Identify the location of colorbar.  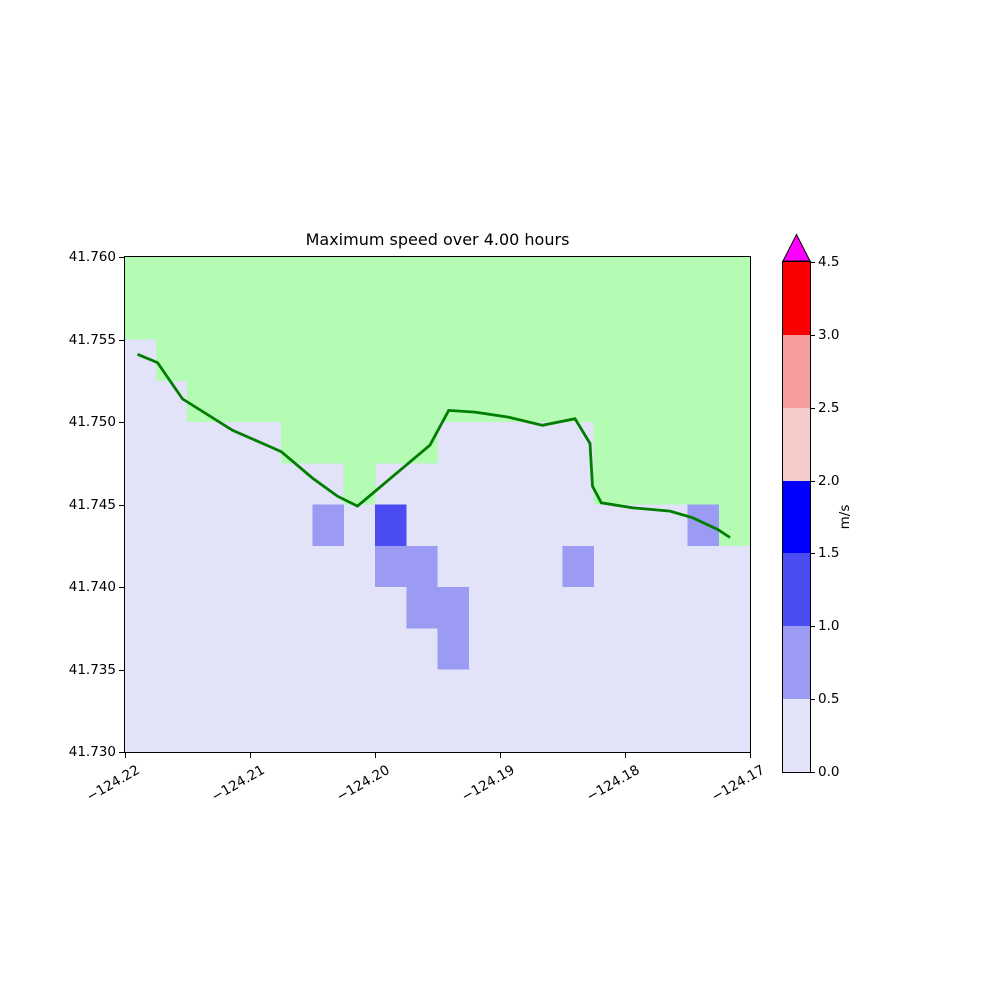
(796, 517).